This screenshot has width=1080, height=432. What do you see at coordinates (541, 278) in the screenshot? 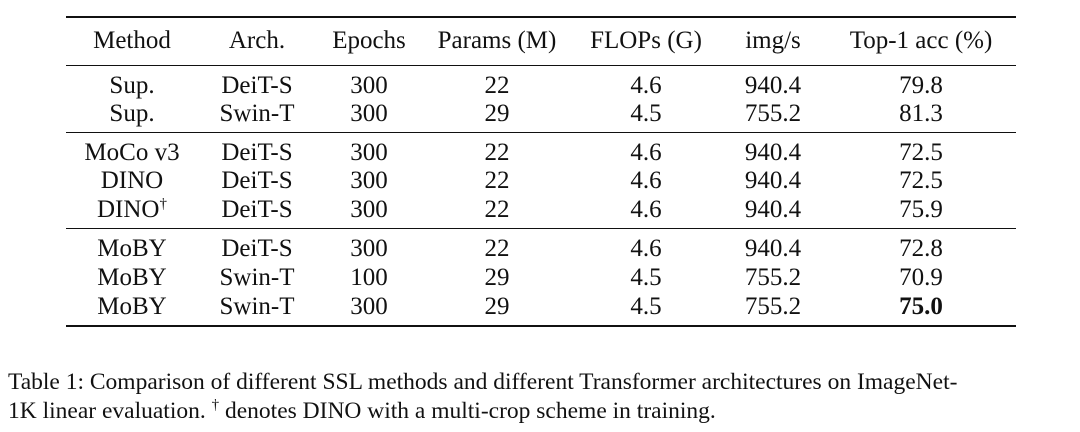
I see `table-row: MoBY Swin-T 100 29 4.5 755.2 70.9` at bounding box center [541, 278].